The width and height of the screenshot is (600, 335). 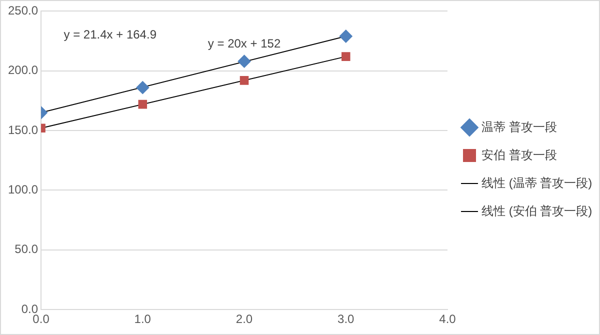 I want to click on y-tick-label: 150.0, so click(x=23, y=129).